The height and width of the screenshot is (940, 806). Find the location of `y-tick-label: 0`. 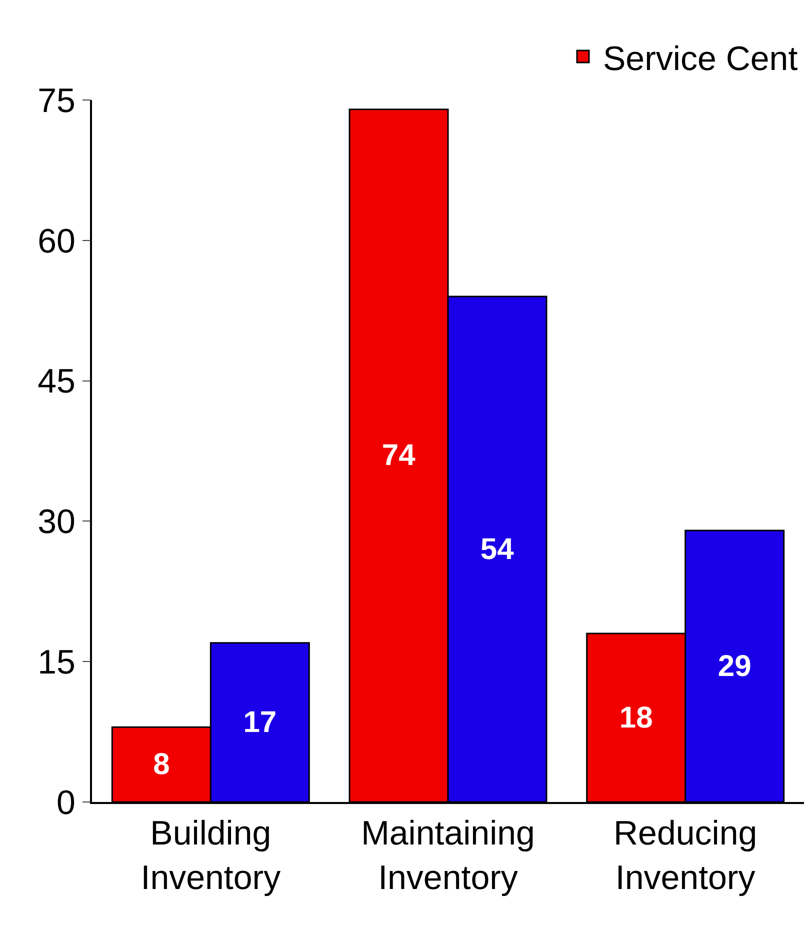

y-tick-label: 0 is located at coordinates (66, 803).